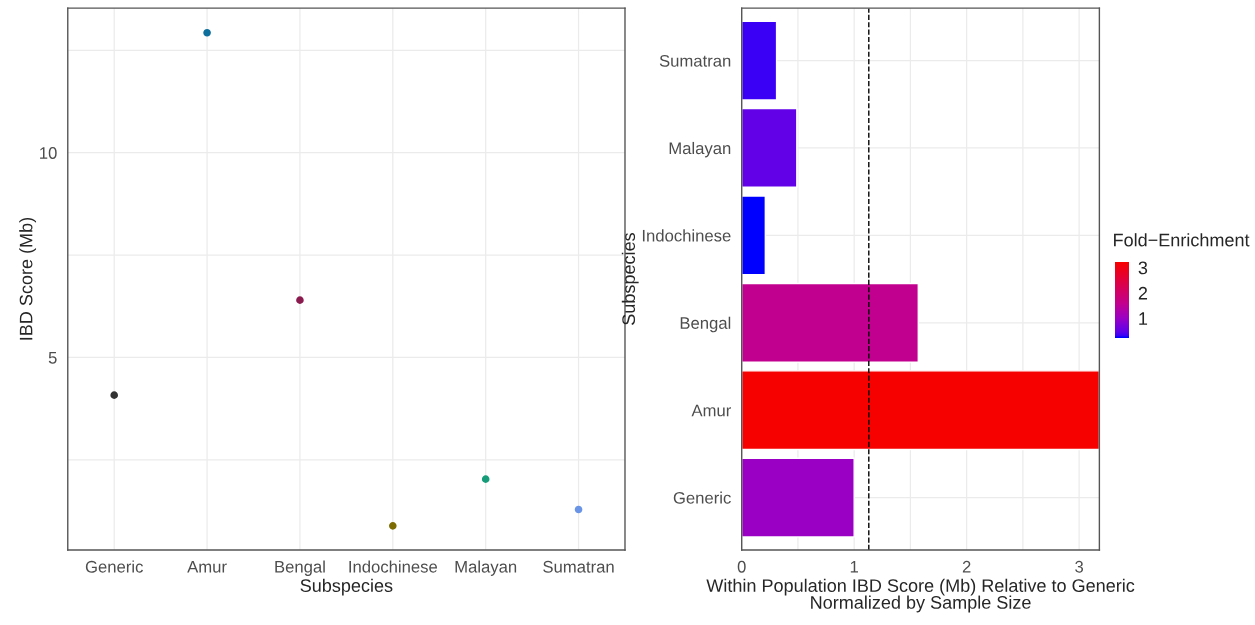 The height and width of the screenshot is (625, 1255). I want to click on x-tick-label: Amur, so click(207, 567).